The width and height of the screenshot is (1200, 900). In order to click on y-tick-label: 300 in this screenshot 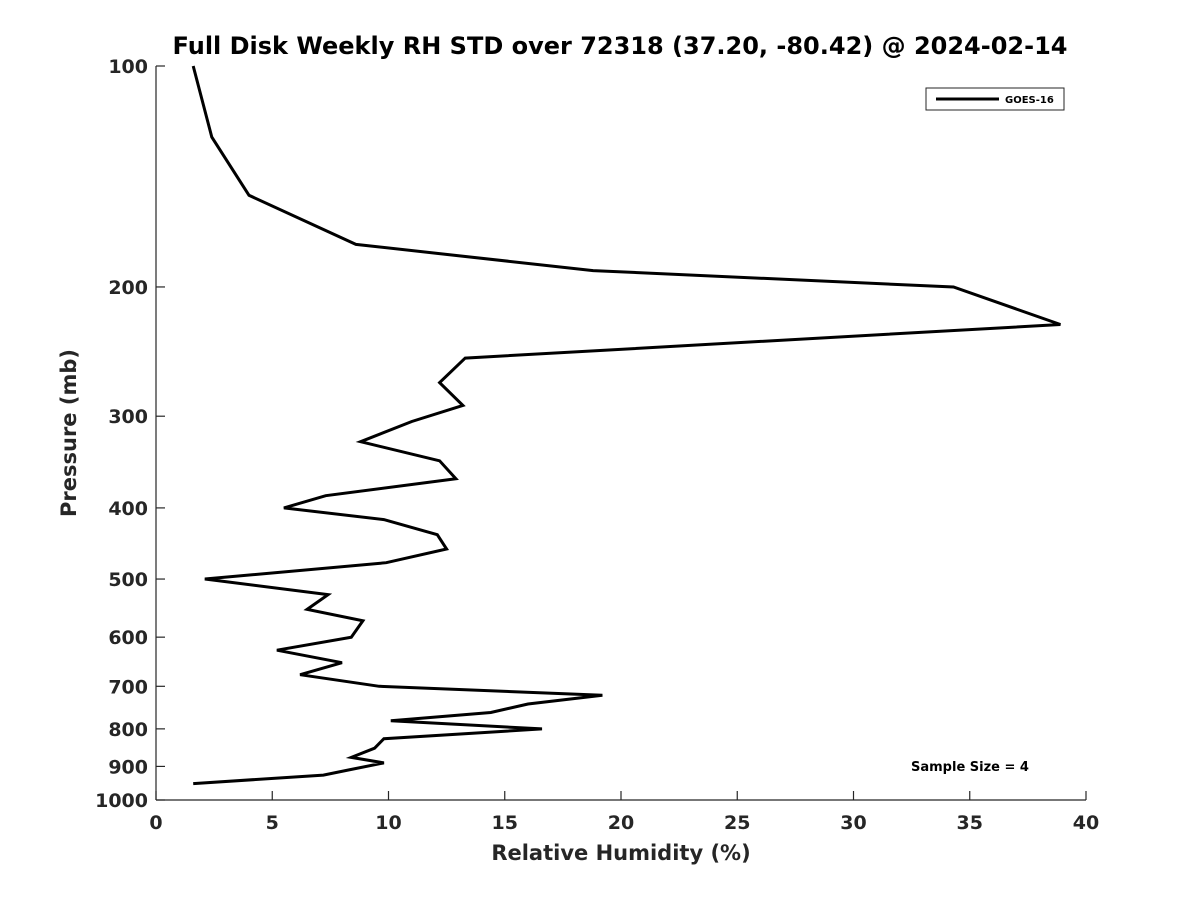, I will do `click(128, 417)`.